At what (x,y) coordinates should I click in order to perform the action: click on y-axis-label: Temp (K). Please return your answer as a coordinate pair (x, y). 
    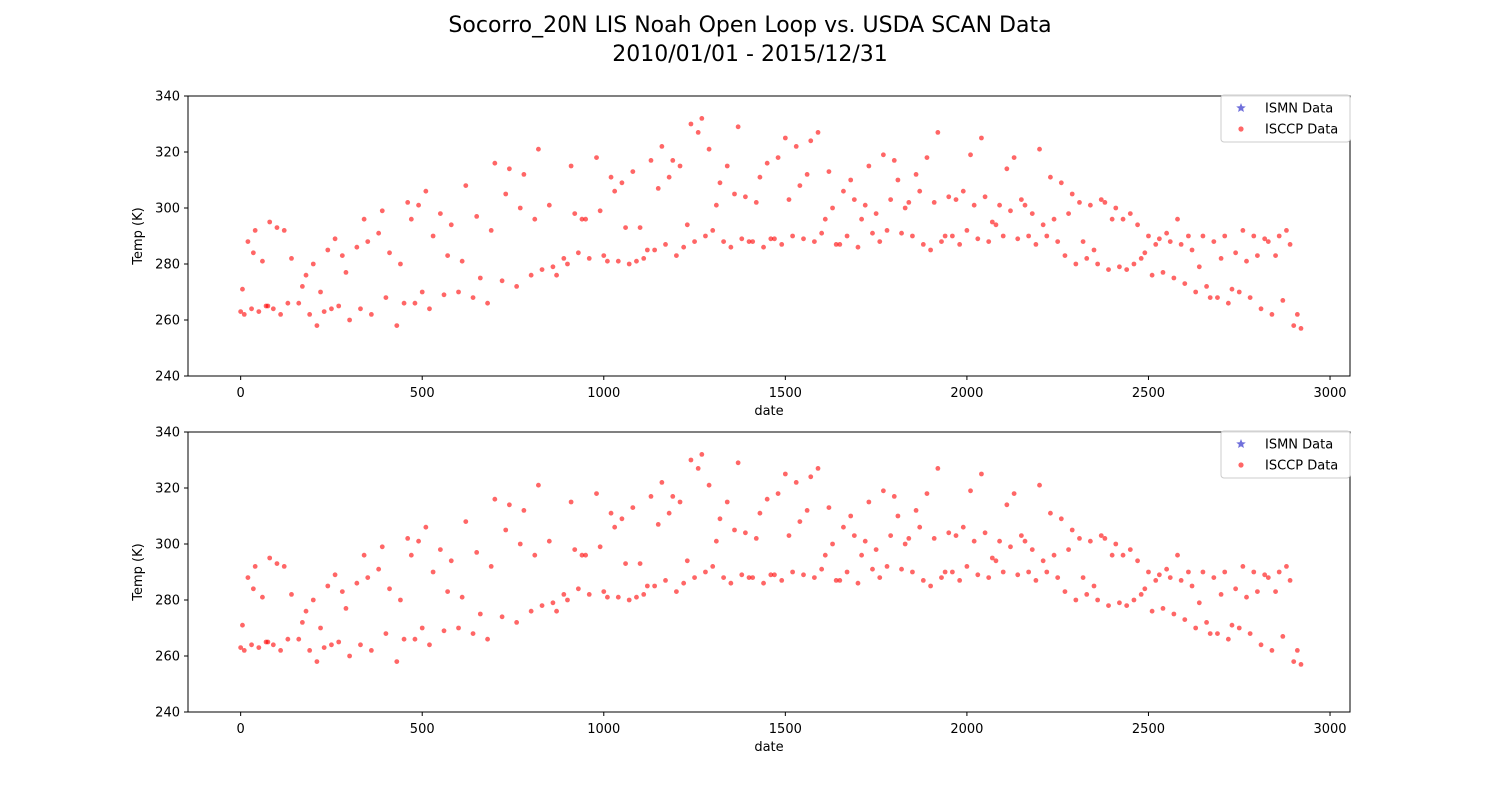
    Looking at the image, I should click on (138, 572).